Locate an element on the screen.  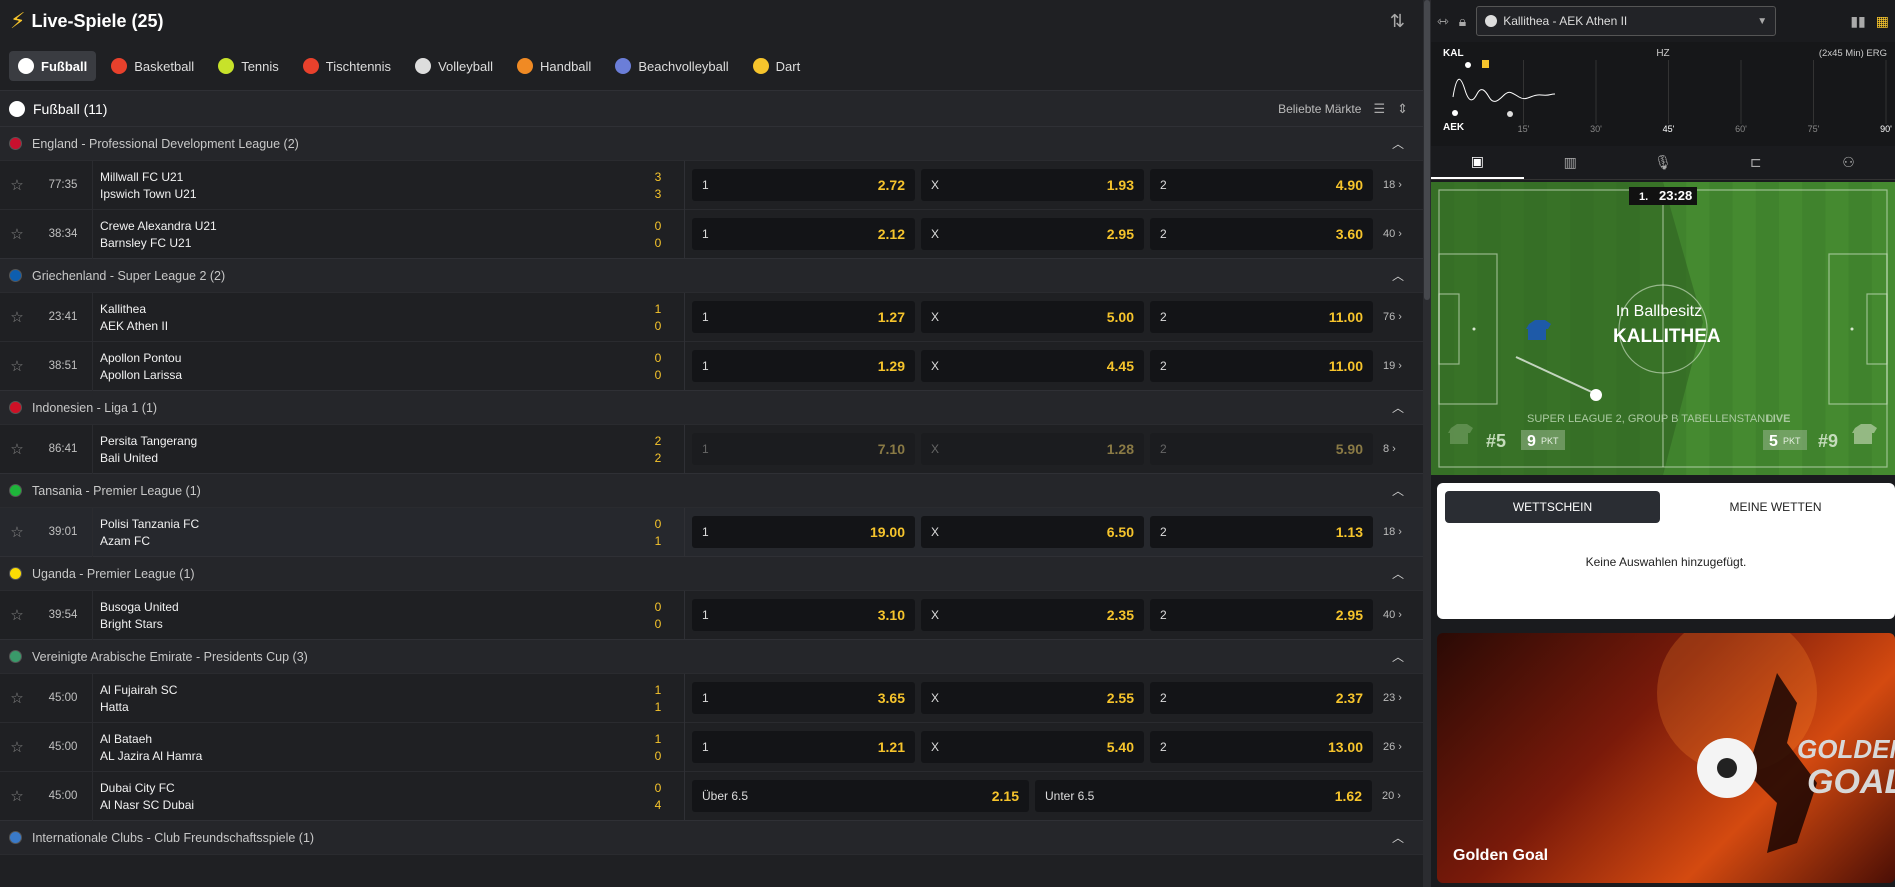
odds-button: X 6.50 is located at coordinates (1032, 532).